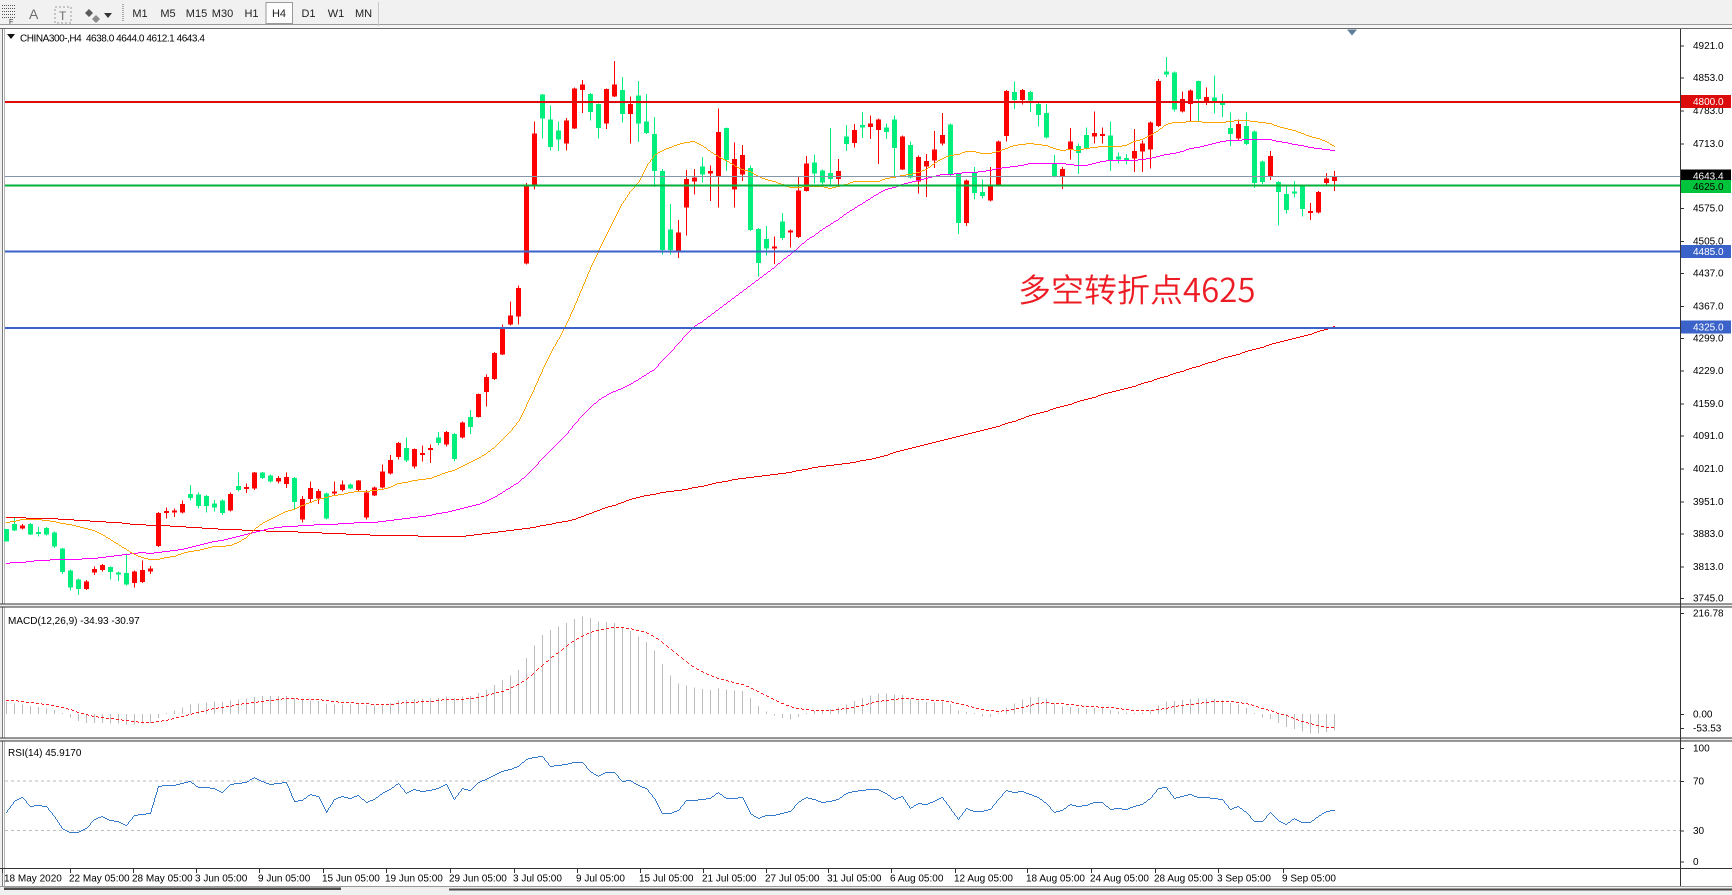 Image resolution: width=1732 pixels, height=895 pixels. What do you see at coordinates (1708, 534) in the screenshot?
I see `svg-text: 3883.0` at bounding box center [1708, 534].